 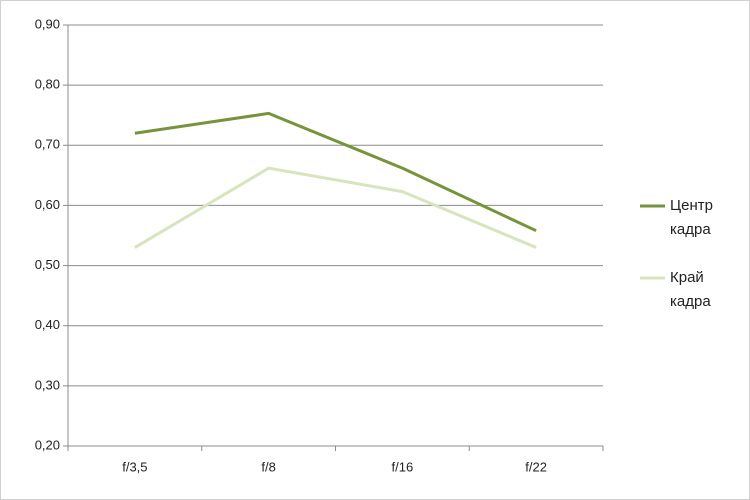 I want to click on y-tick-label: 0,90, so click(x=47, y=23).